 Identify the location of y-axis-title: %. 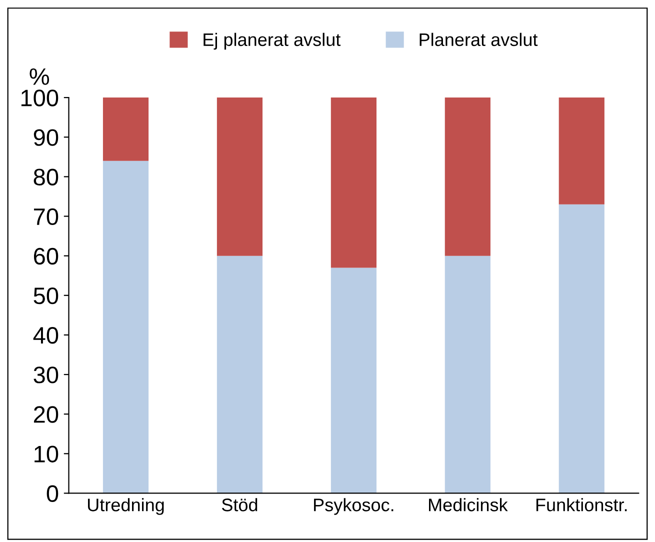
(40, 76).